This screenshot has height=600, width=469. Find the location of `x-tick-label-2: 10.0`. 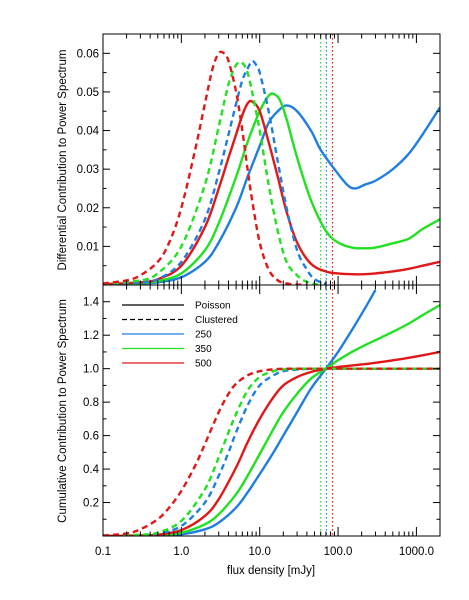

x-tick-label-2: 10.0 is located at coordinates (260, 552).